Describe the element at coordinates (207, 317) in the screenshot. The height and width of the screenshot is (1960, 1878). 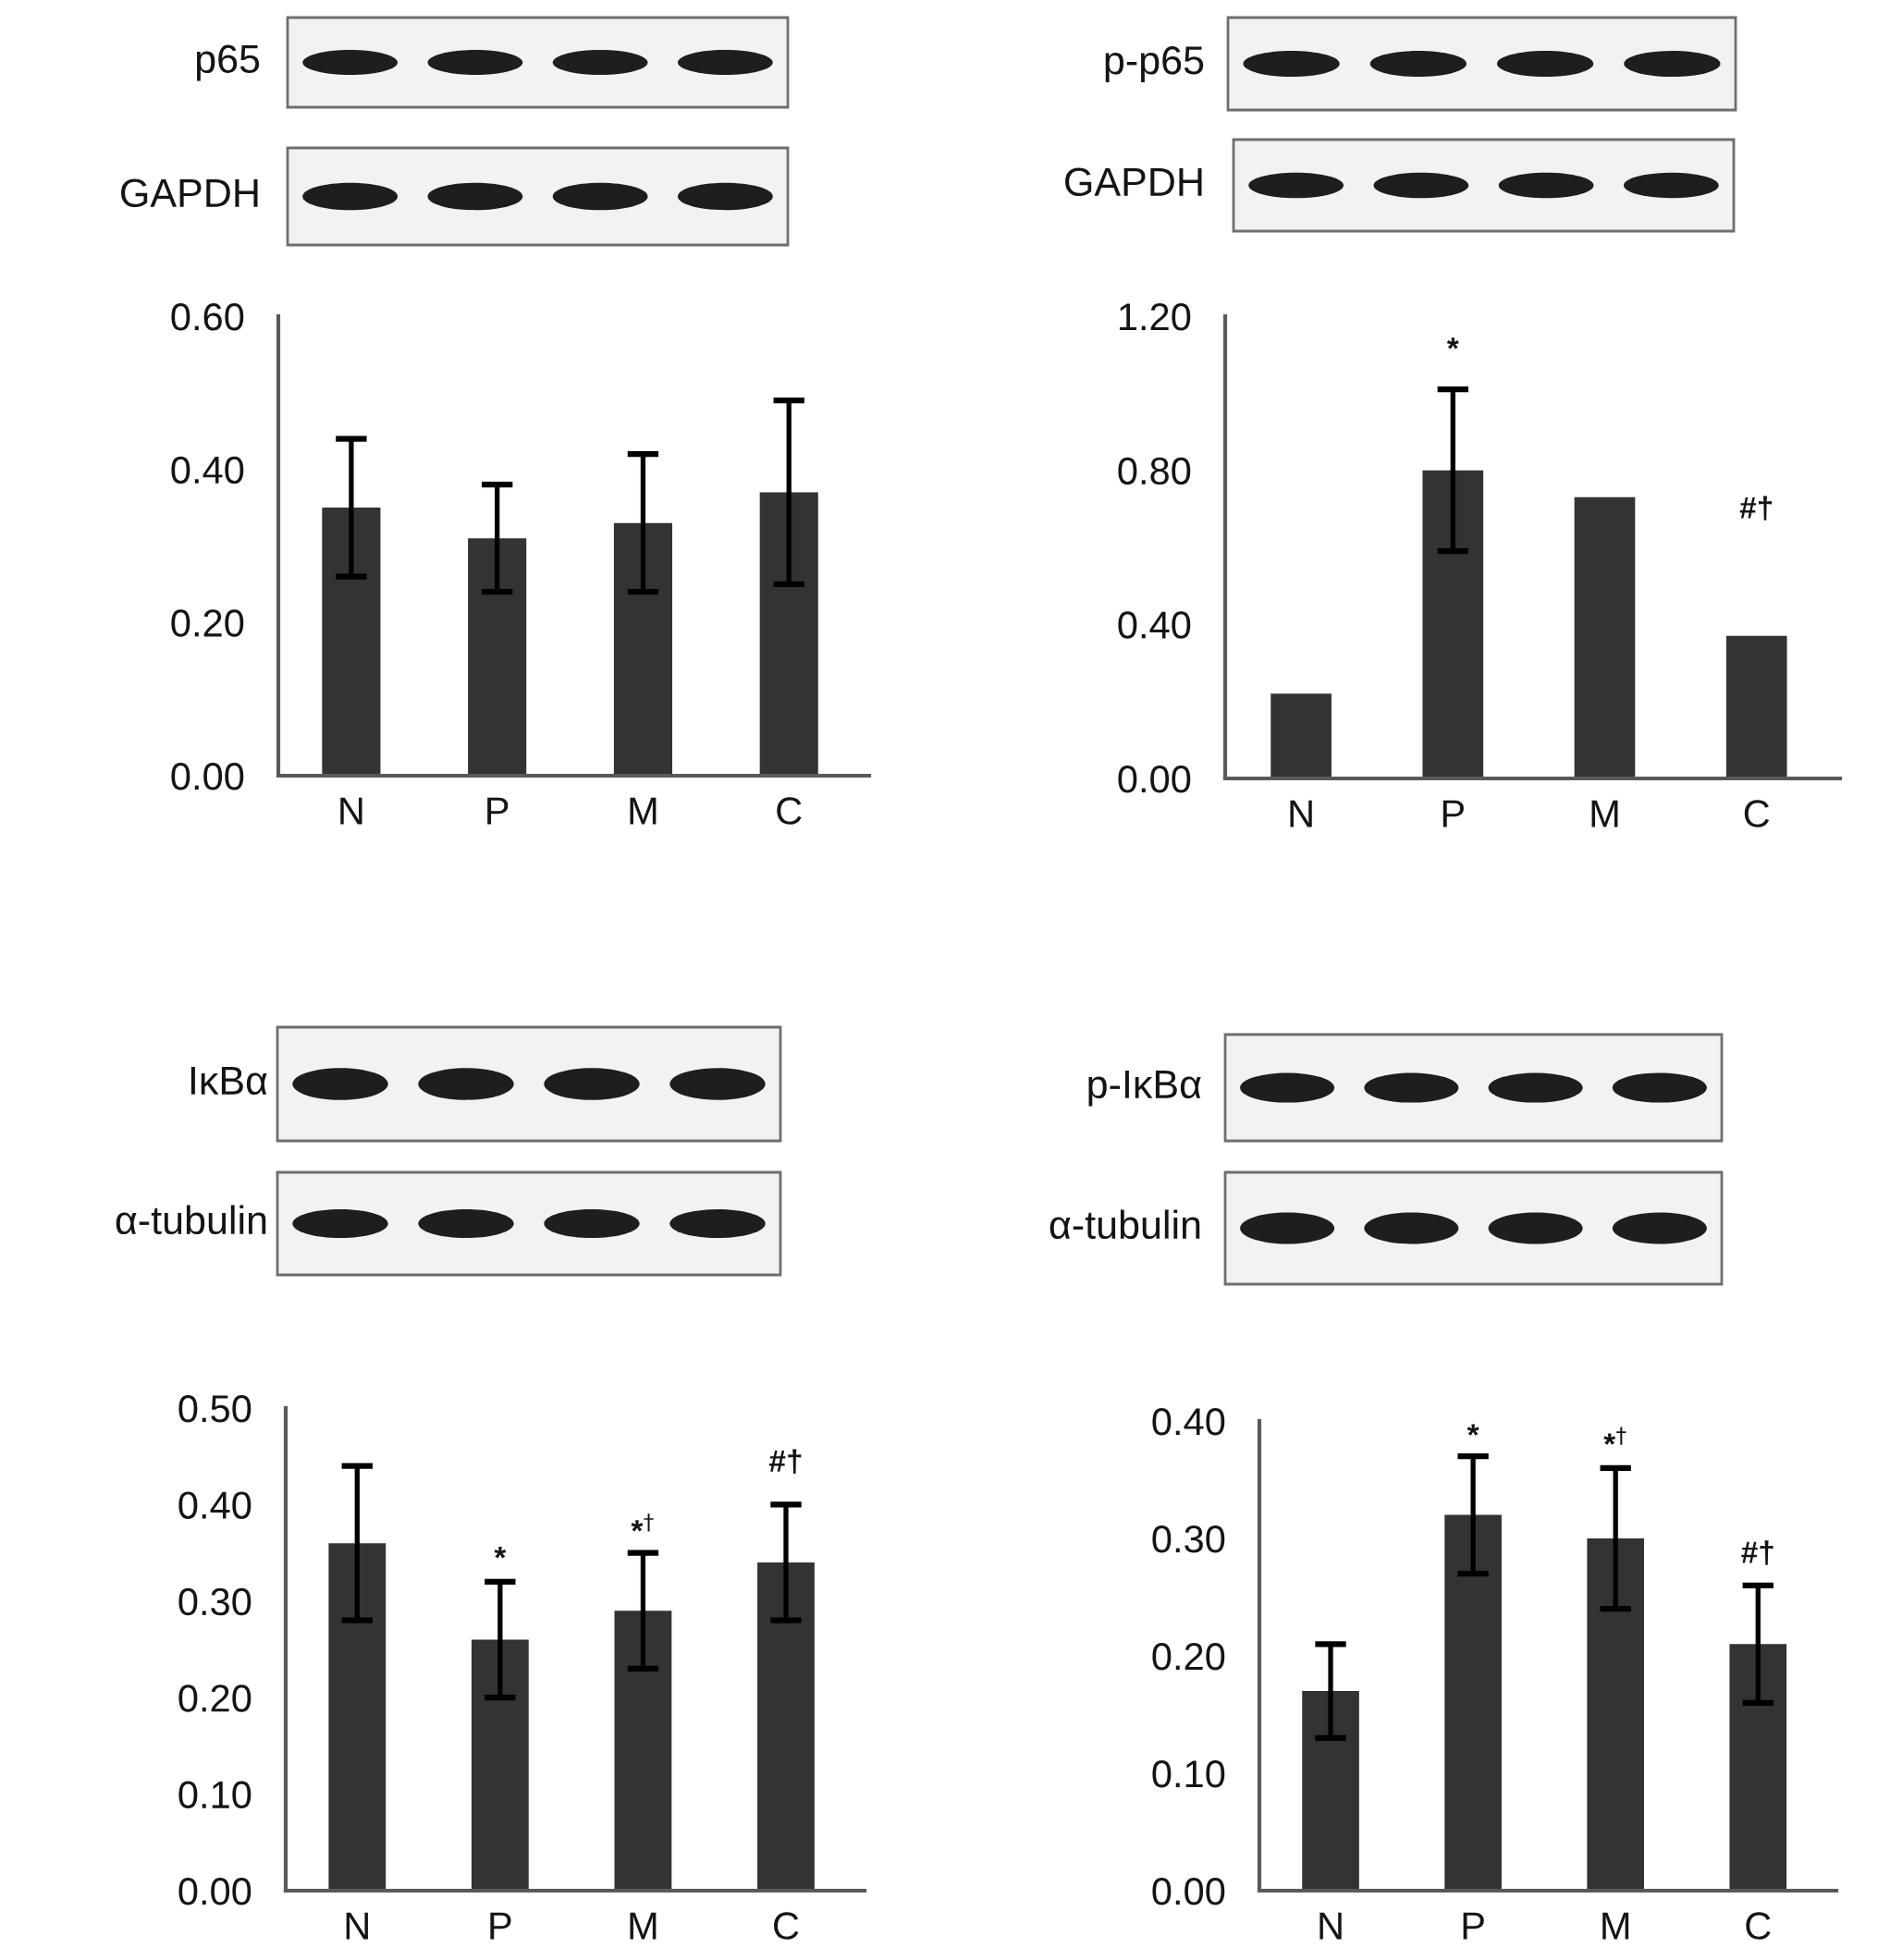
I see `y-tick-label: 0.60` at that location.